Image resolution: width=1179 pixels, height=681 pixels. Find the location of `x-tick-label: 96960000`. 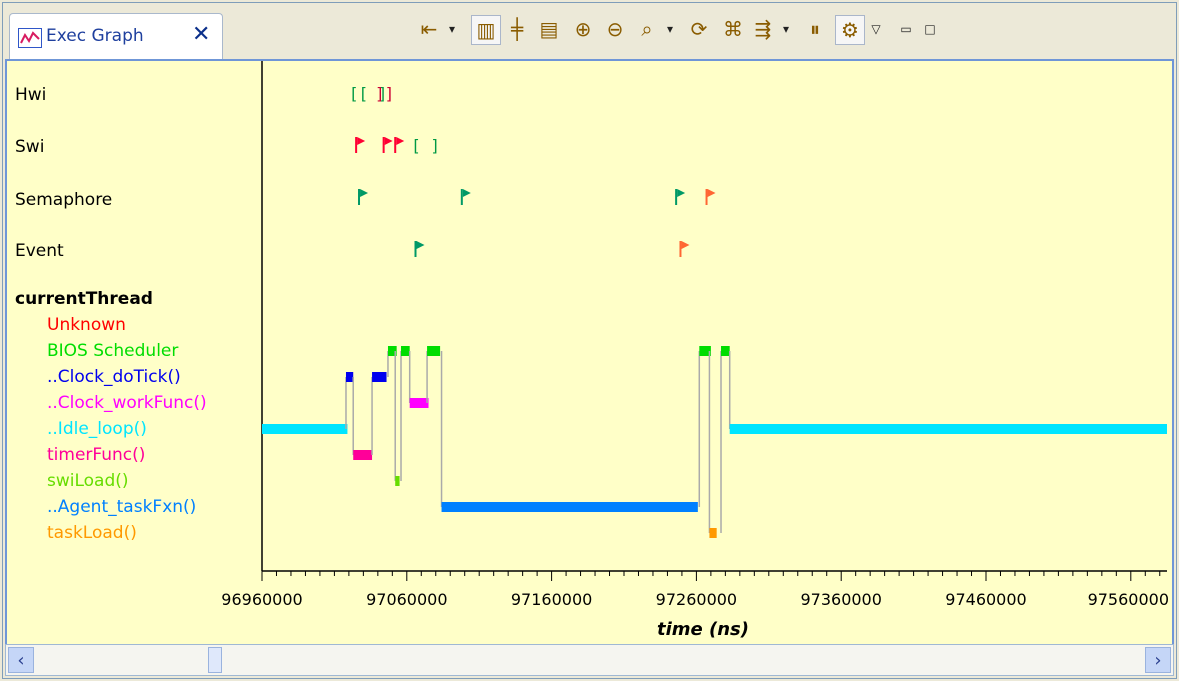

x-tick-label: 96960000 is located at coordinates (261, 599).